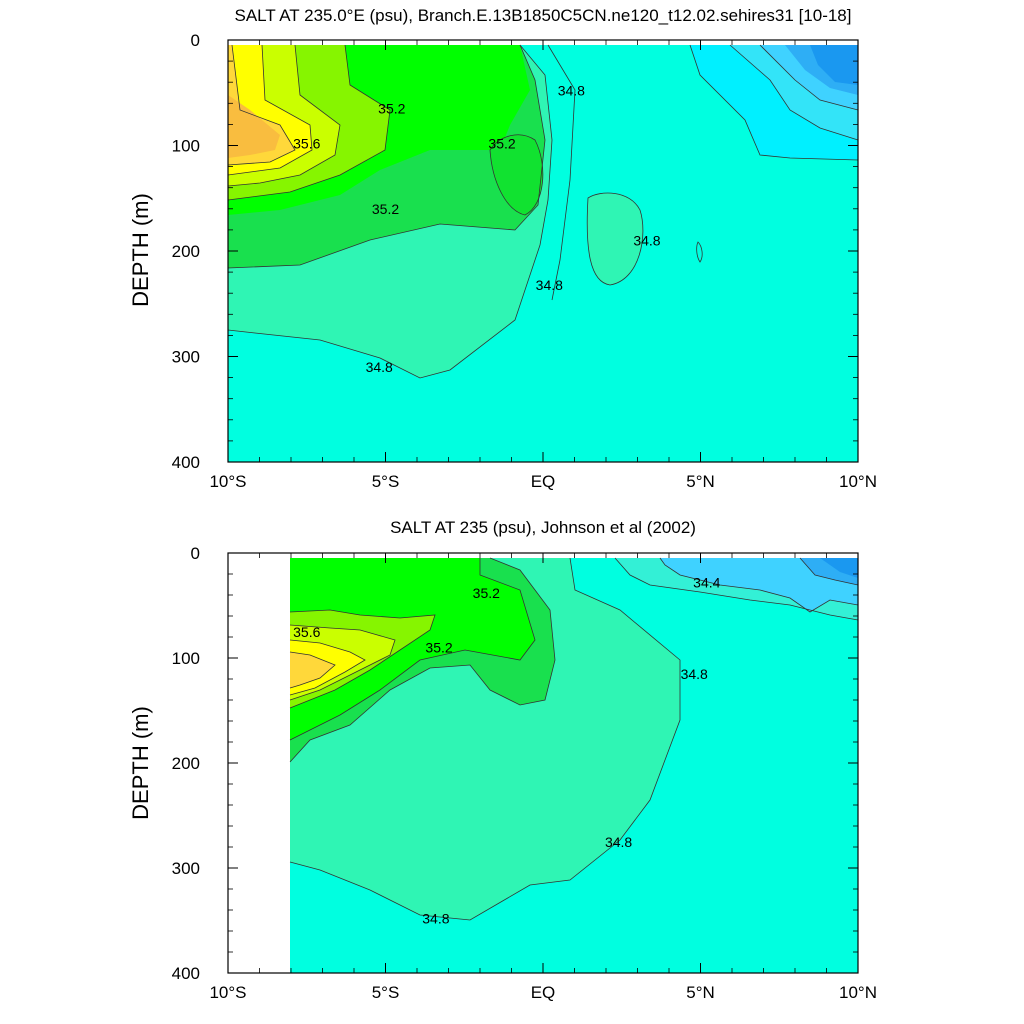 The height and width of the screenshot is (1024, 1024). What do you see at coordinates (386, 992) in the screenshot?
I see `bottom-x-tick-label: 5°S` at bounding box center [386, 992].